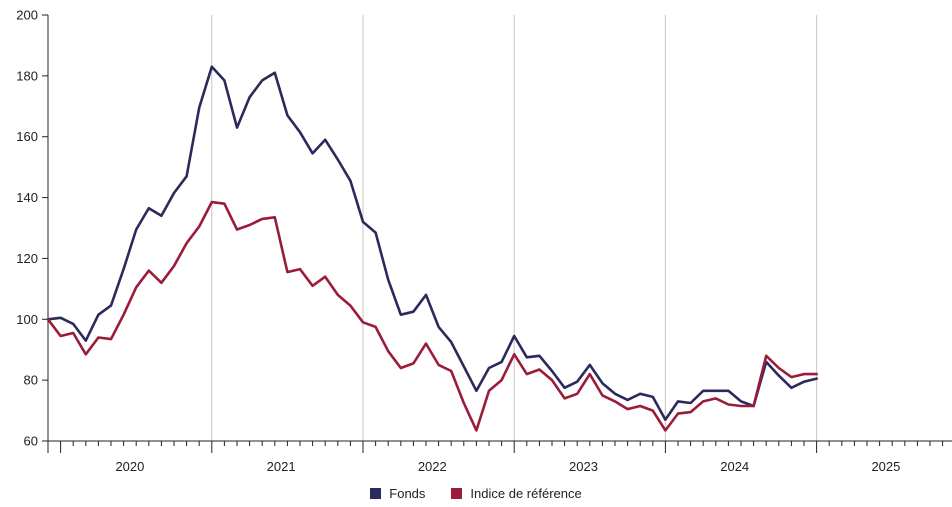 The height and width of the screenshot is (507, 952). I want to click on legend-label-fonds: Fonds, so click(407, 493).